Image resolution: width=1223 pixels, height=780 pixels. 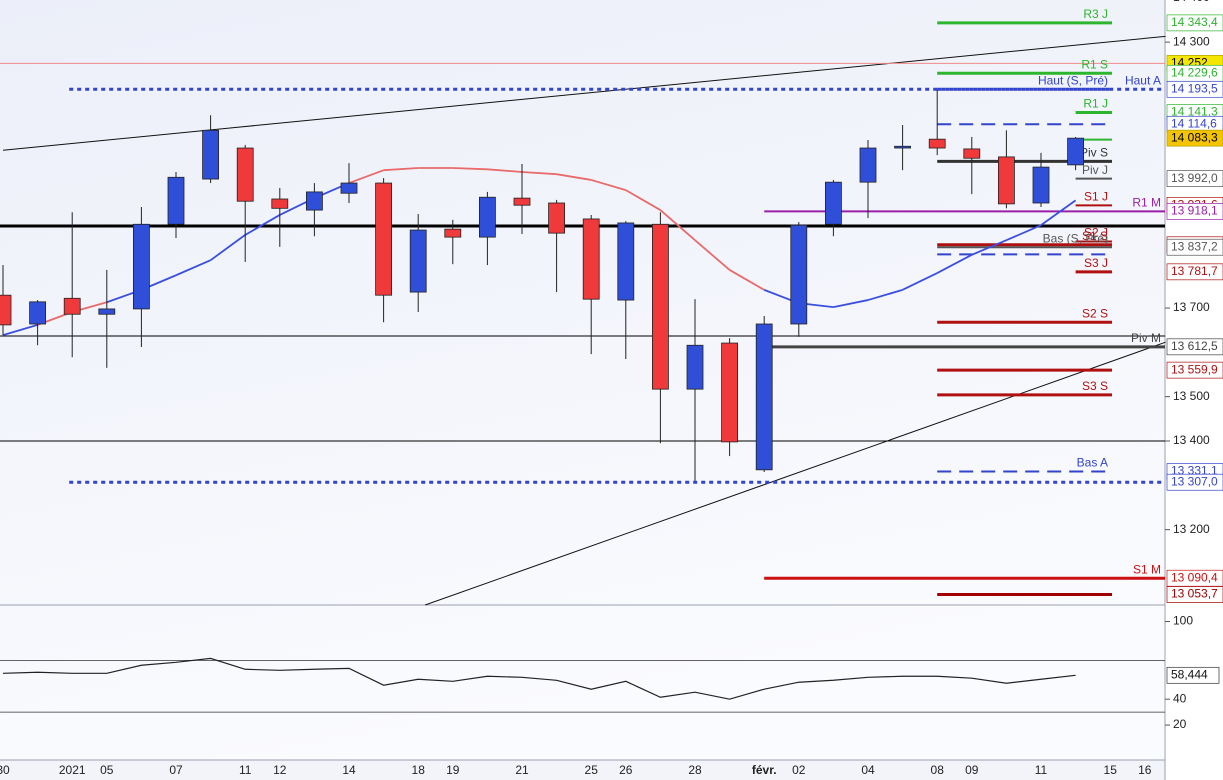 What do you see at coordinates (1194, 112) in the screenshot?
I see `level-label: 14 141,3` at bounding box center [1194, 112].